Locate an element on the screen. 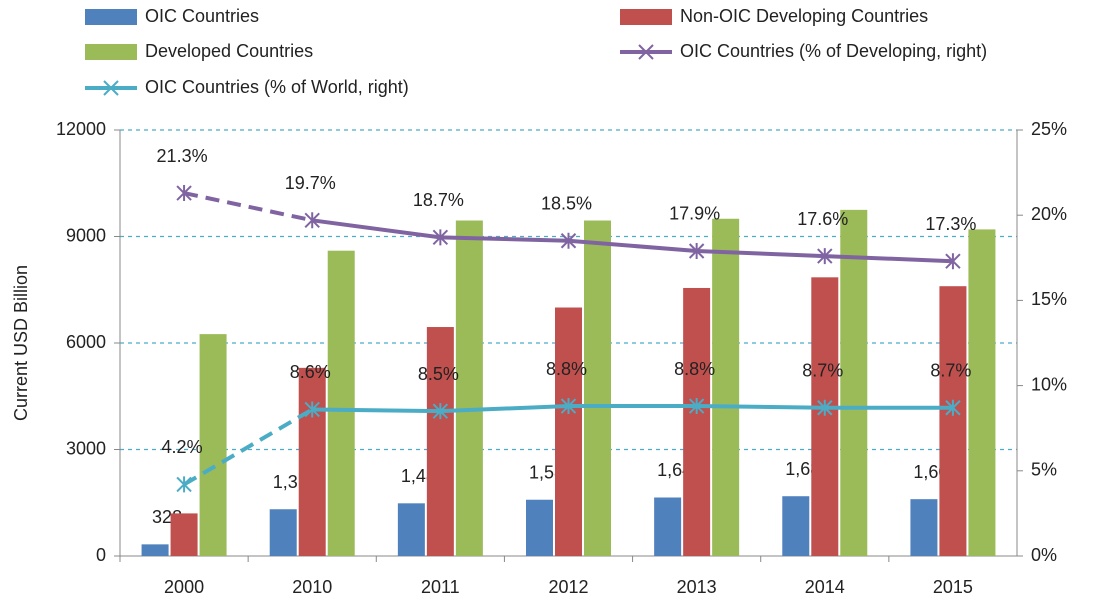 This screenshot has height=604, width=1101. y2-tick-label: 10% is located at coordinates (1049, 384).